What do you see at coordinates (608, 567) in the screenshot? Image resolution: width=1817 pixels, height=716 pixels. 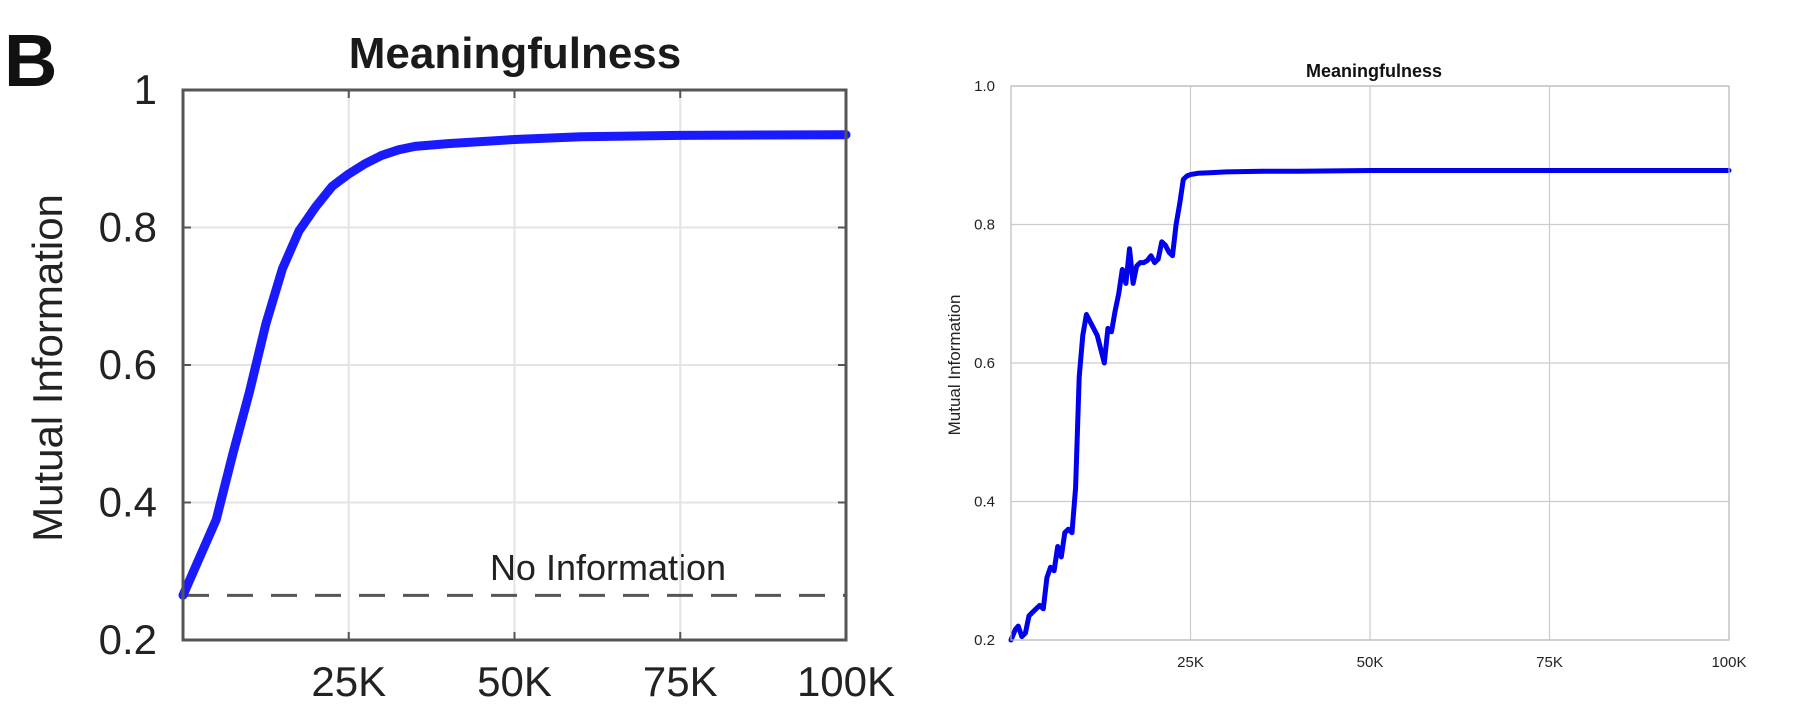 I see `left-no-information-annotation: No Information` at bounding box center [608, 567].